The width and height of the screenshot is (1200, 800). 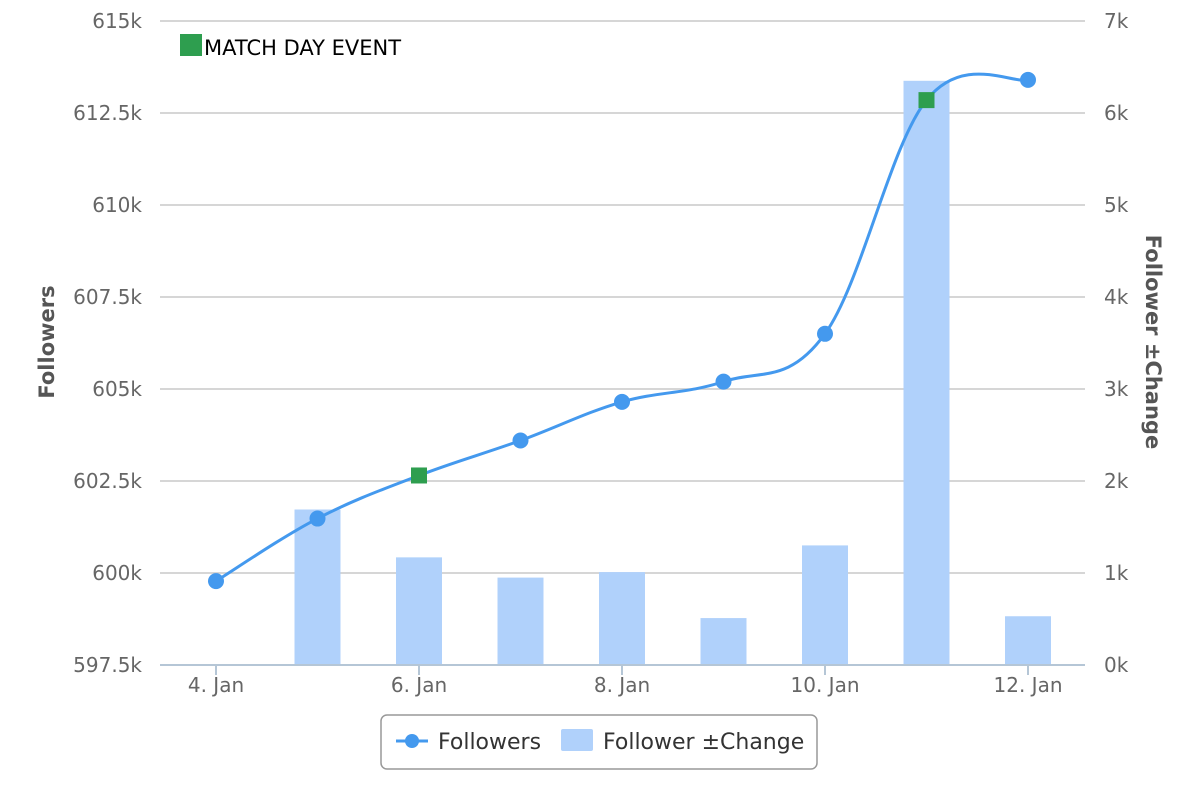 What do you see at coordinates (117, 389) in the screenshot?
I see `left-axis-tick-label: 605k` at bounding box center [117, 389].